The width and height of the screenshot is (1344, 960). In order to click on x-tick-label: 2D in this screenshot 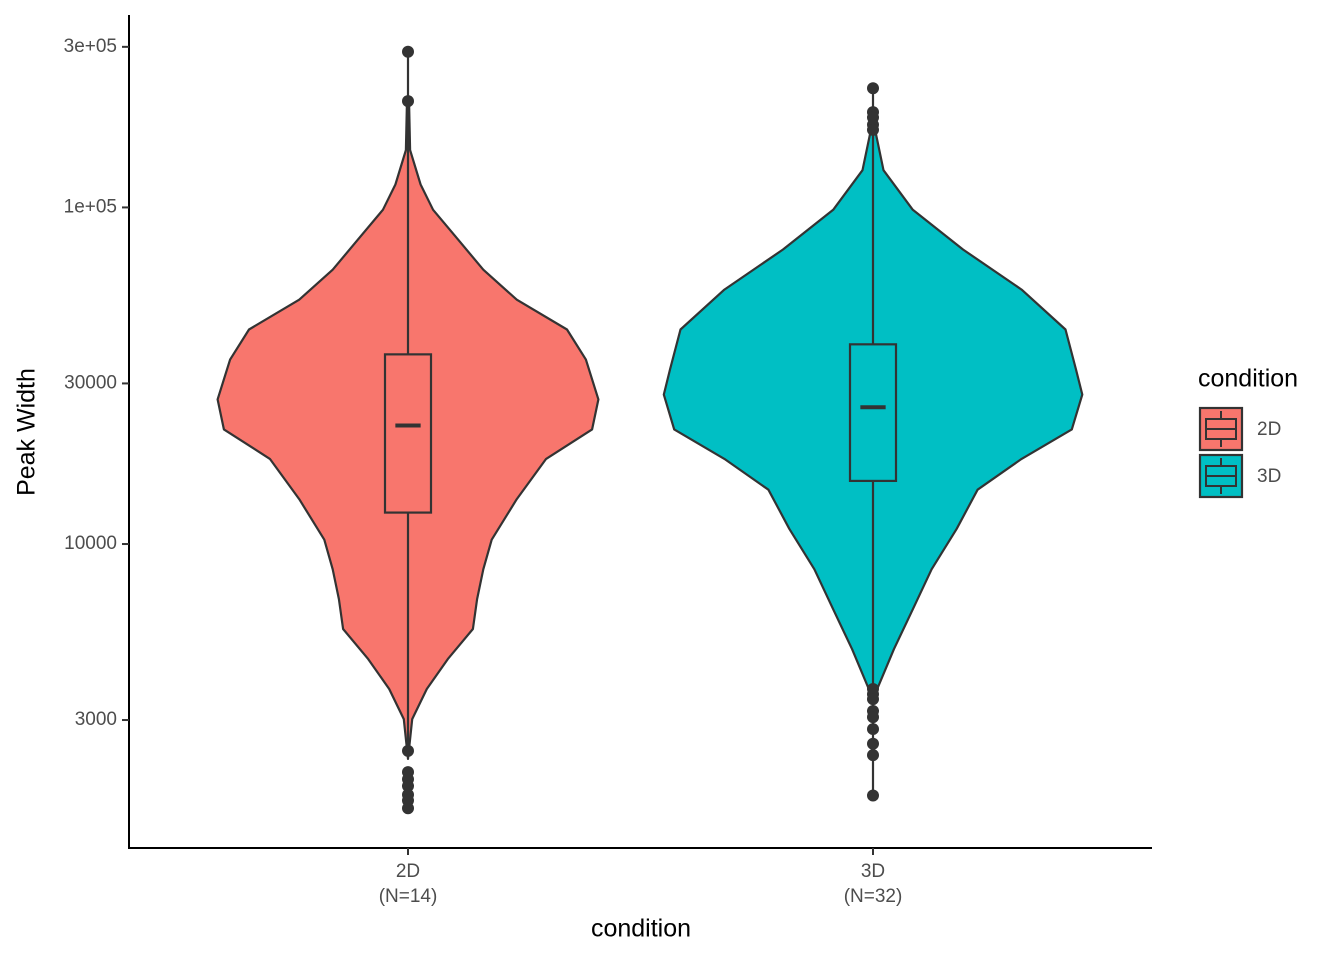, I will do `click(408, 871)`.